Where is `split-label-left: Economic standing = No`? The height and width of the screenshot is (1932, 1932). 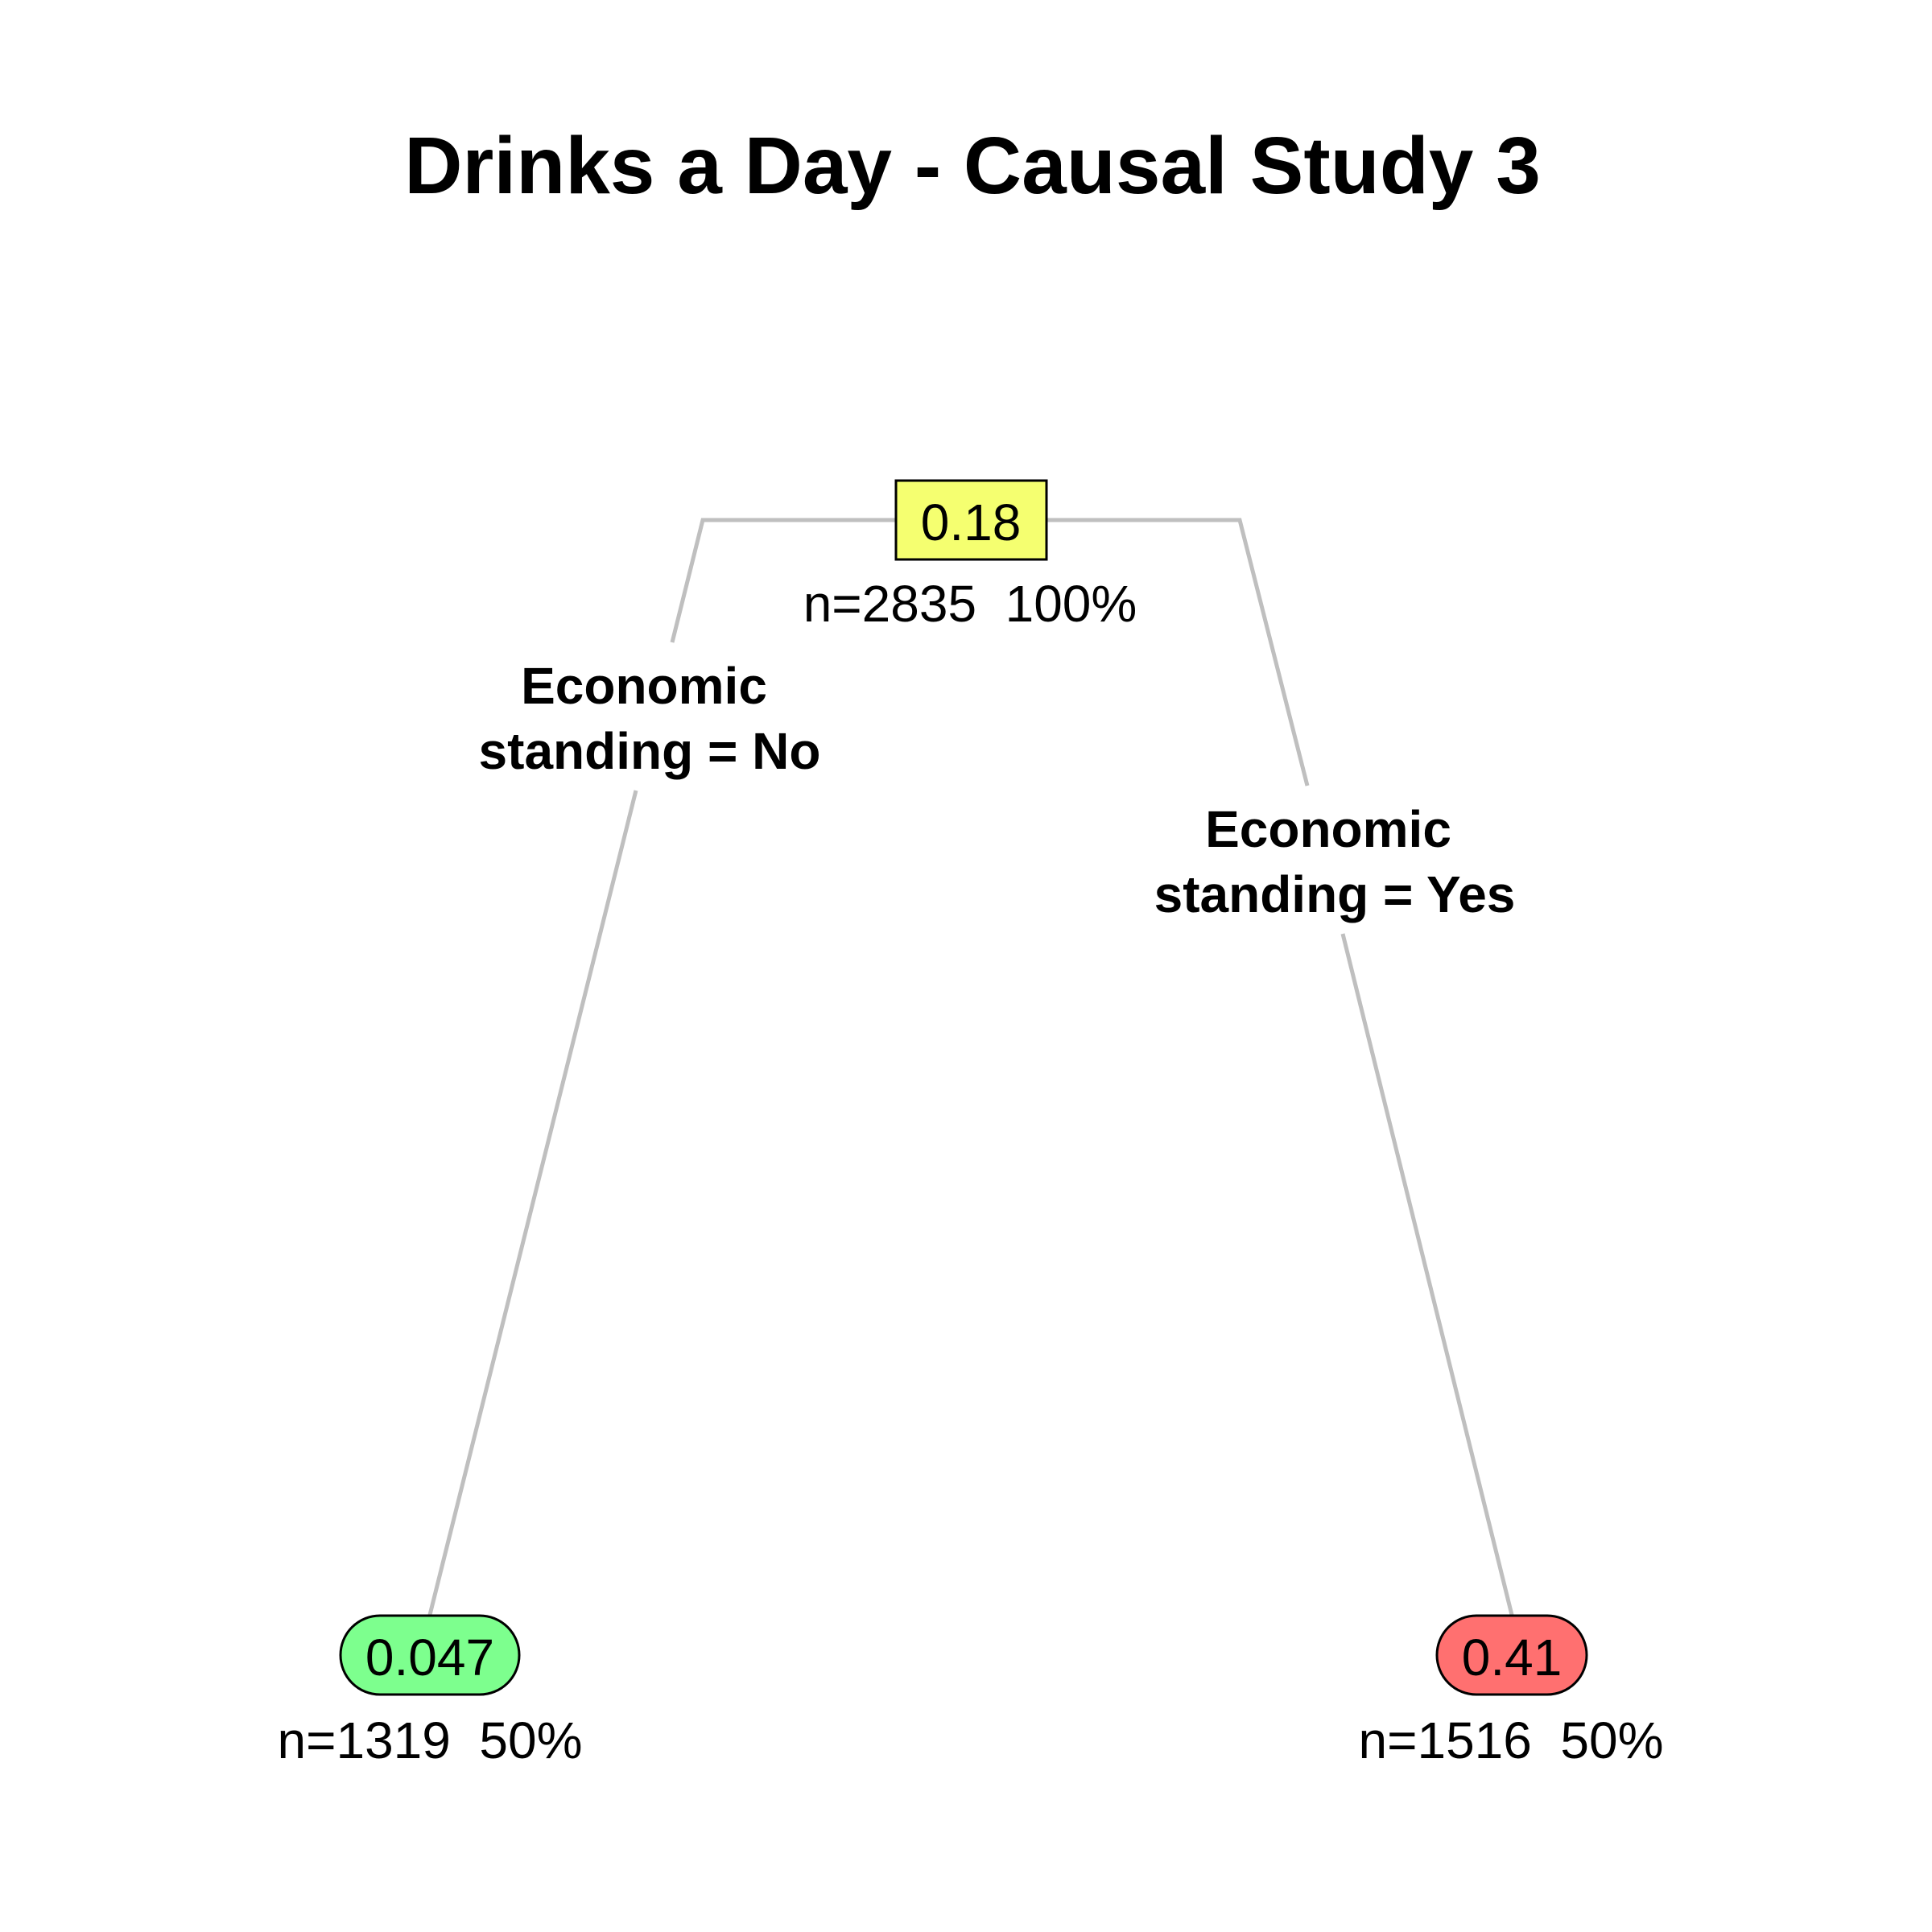 split-label-left: Economic standing = No is located at coordinates (650, 718).